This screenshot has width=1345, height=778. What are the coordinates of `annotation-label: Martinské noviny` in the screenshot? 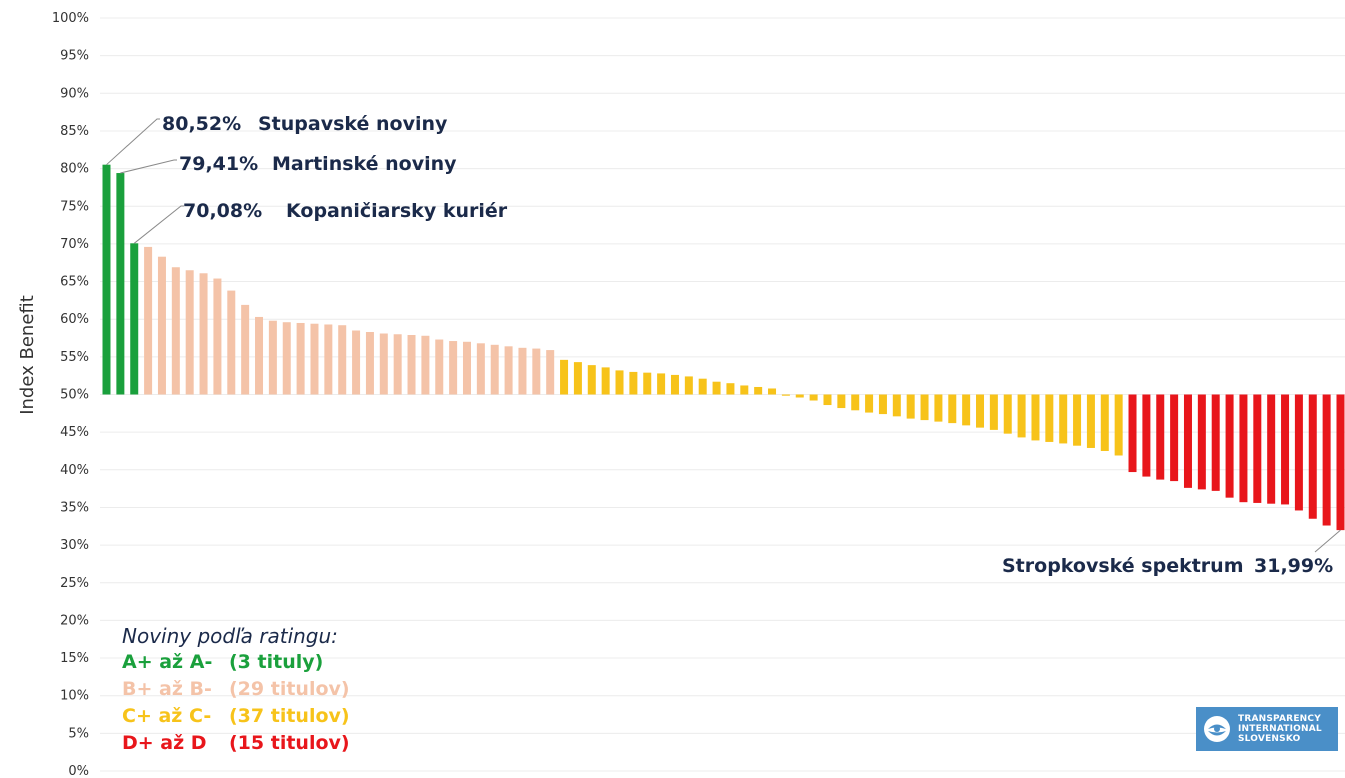 It's located at (364, 164).